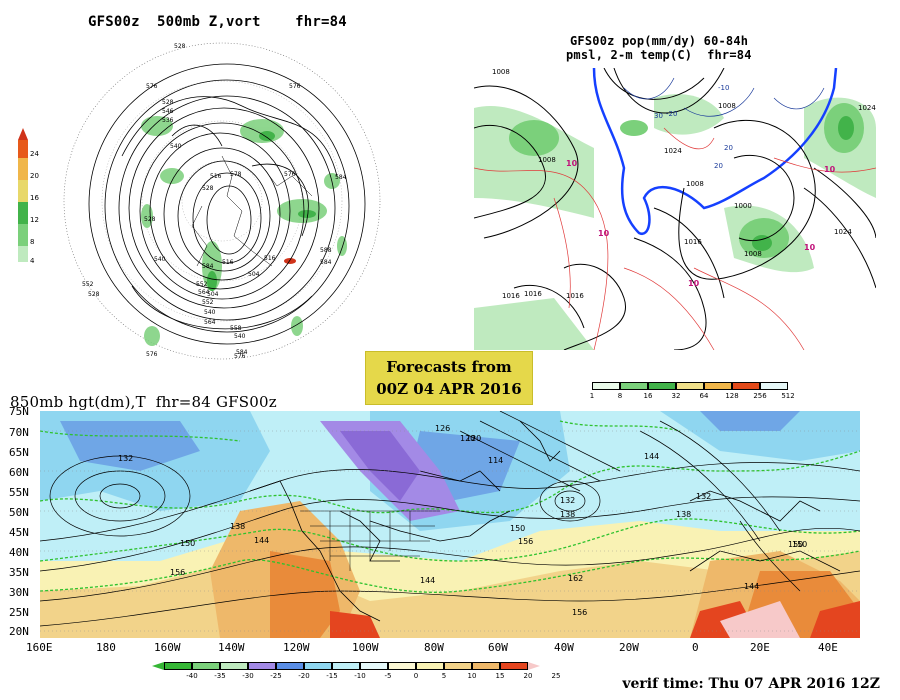  Describe the element at coordinates (19, 492) in the screenshot. I see `lat-label: 55N` at that location.